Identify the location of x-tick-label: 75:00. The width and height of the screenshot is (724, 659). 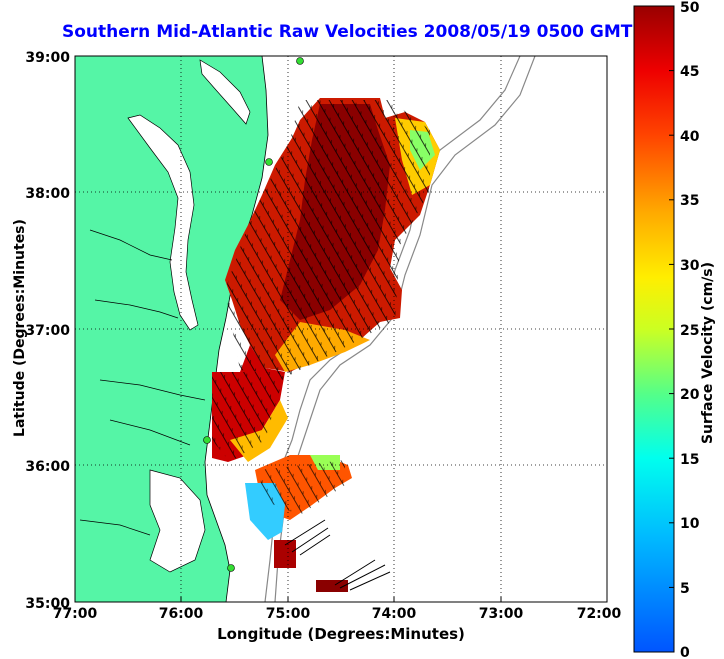
(288, 614).